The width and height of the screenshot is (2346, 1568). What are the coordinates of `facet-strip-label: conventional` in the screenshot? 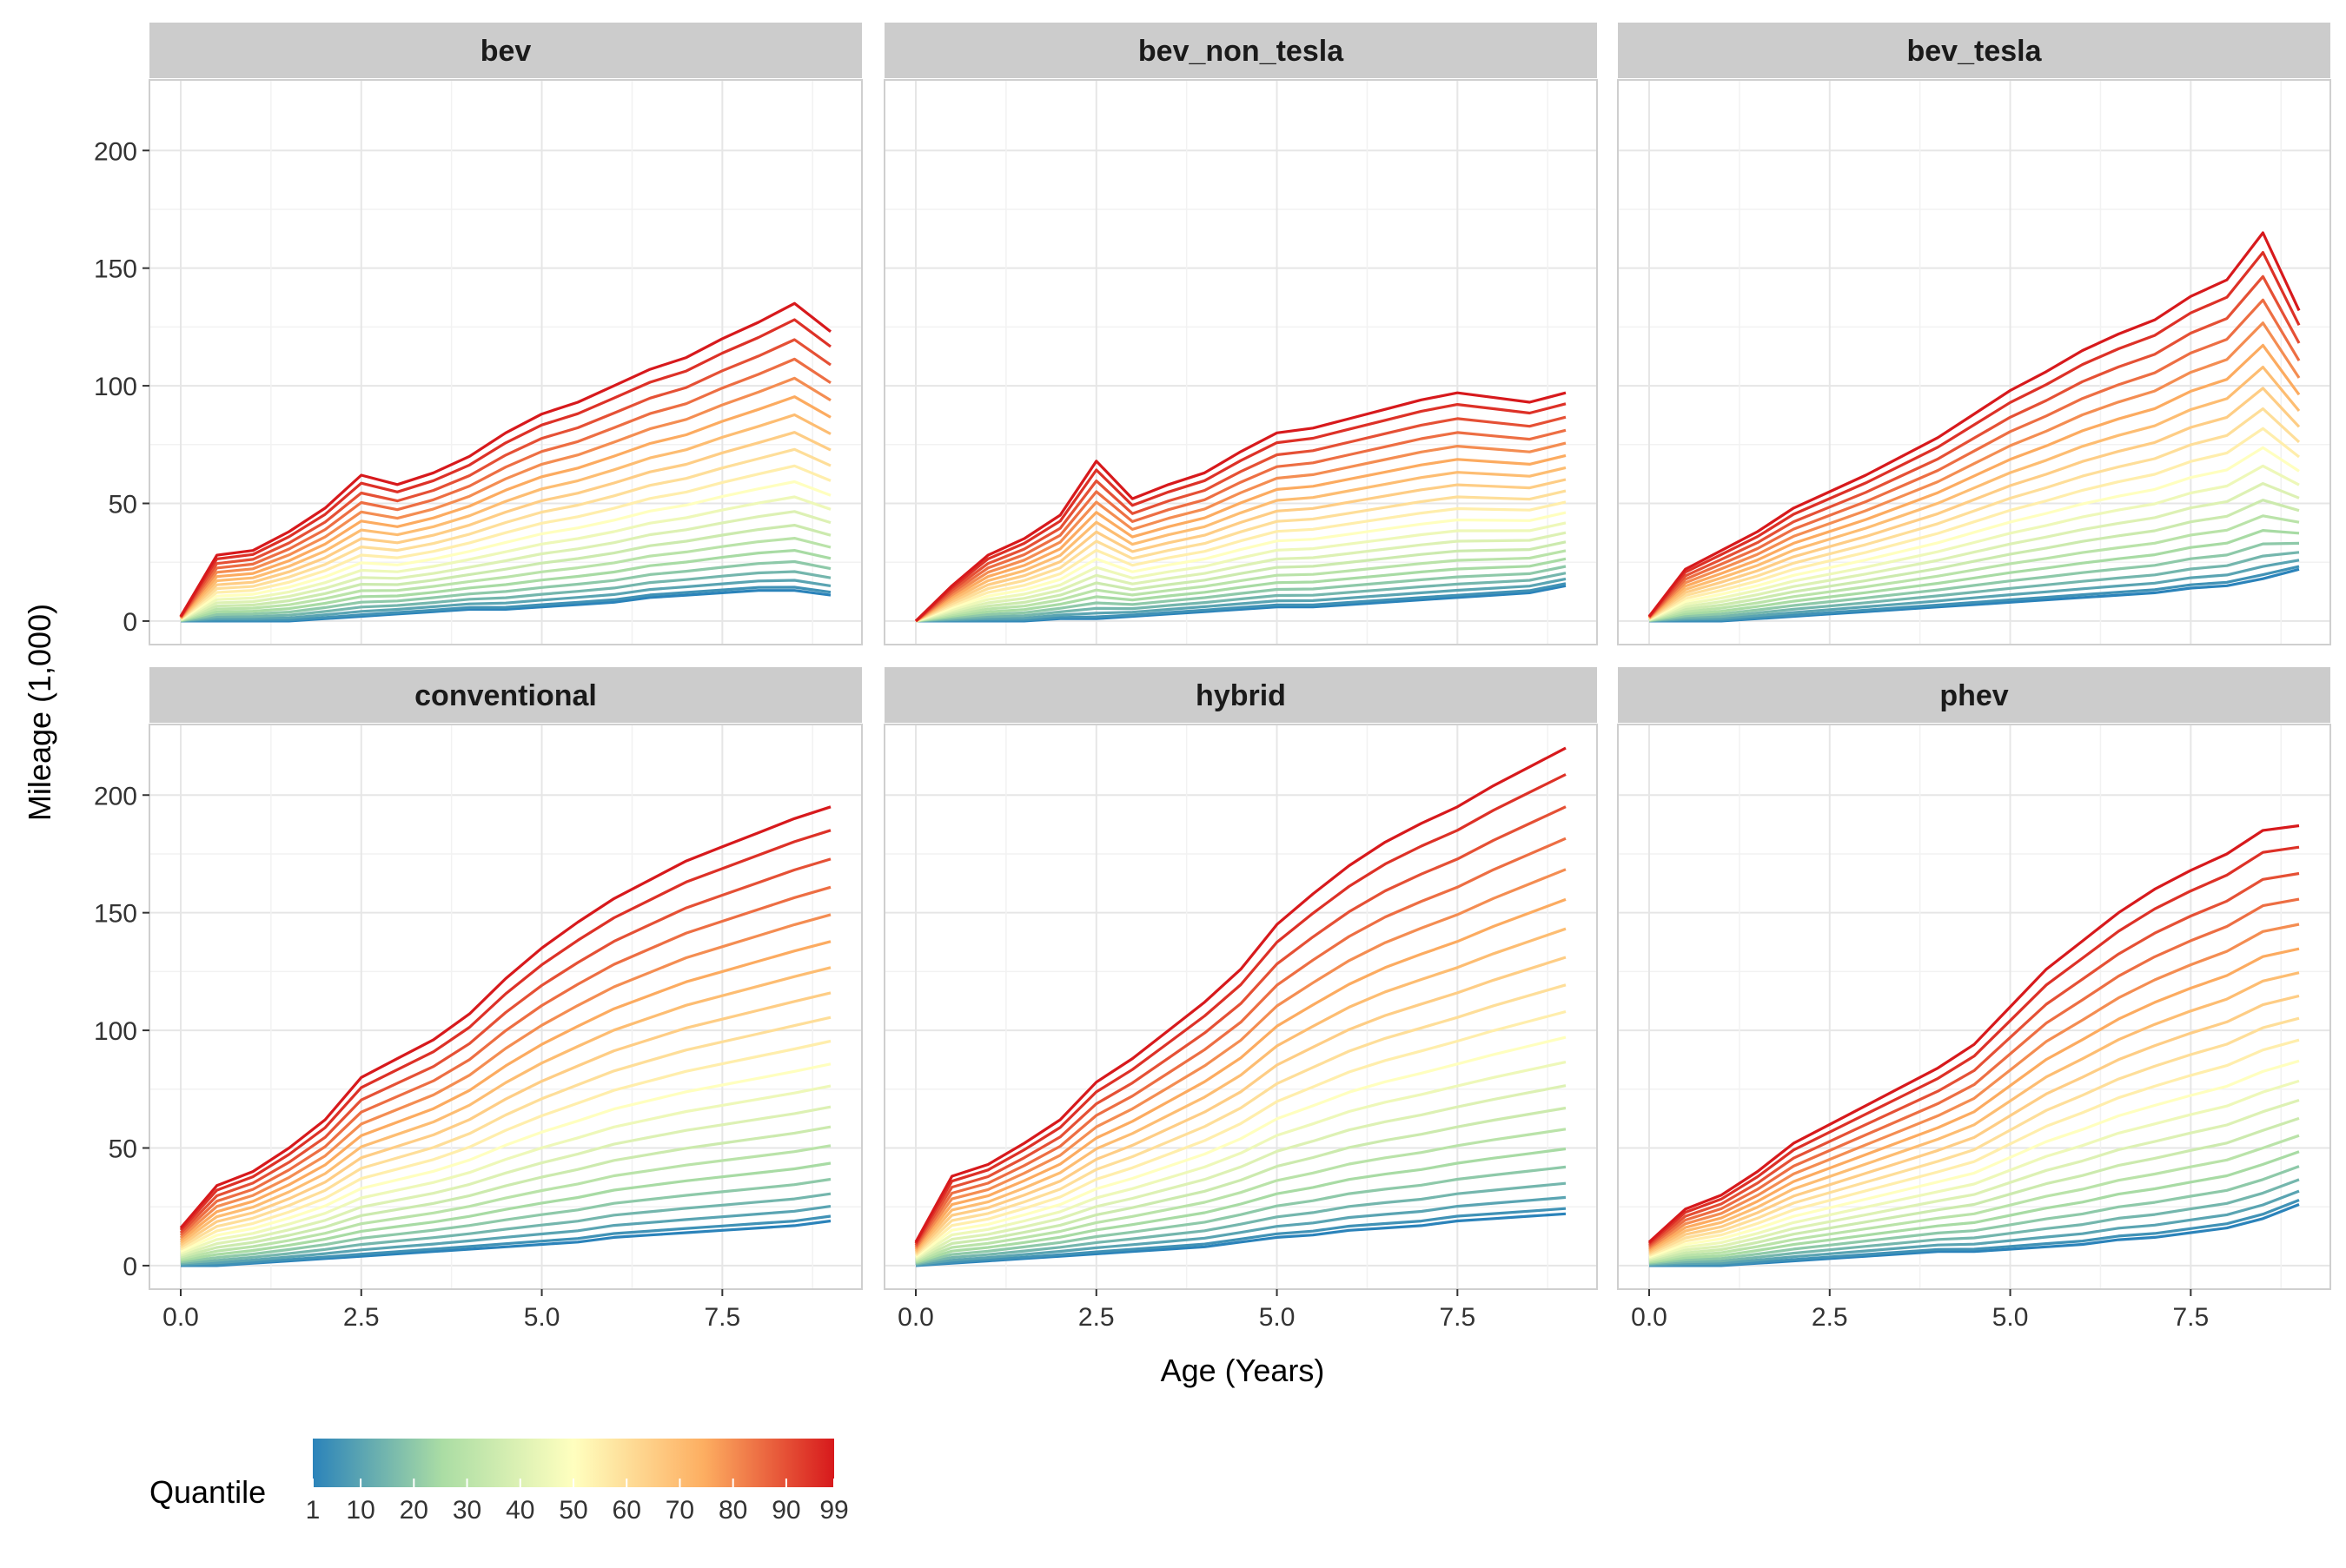 It's located at (506, 695).